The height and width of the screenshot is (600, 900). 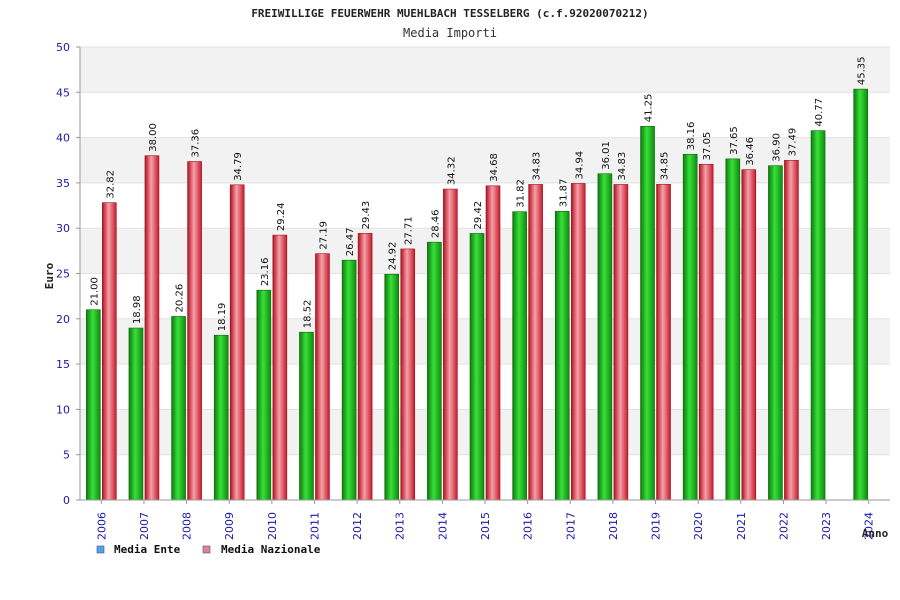 I want to click on data-label: 37.49, so click(x=792, y=142).